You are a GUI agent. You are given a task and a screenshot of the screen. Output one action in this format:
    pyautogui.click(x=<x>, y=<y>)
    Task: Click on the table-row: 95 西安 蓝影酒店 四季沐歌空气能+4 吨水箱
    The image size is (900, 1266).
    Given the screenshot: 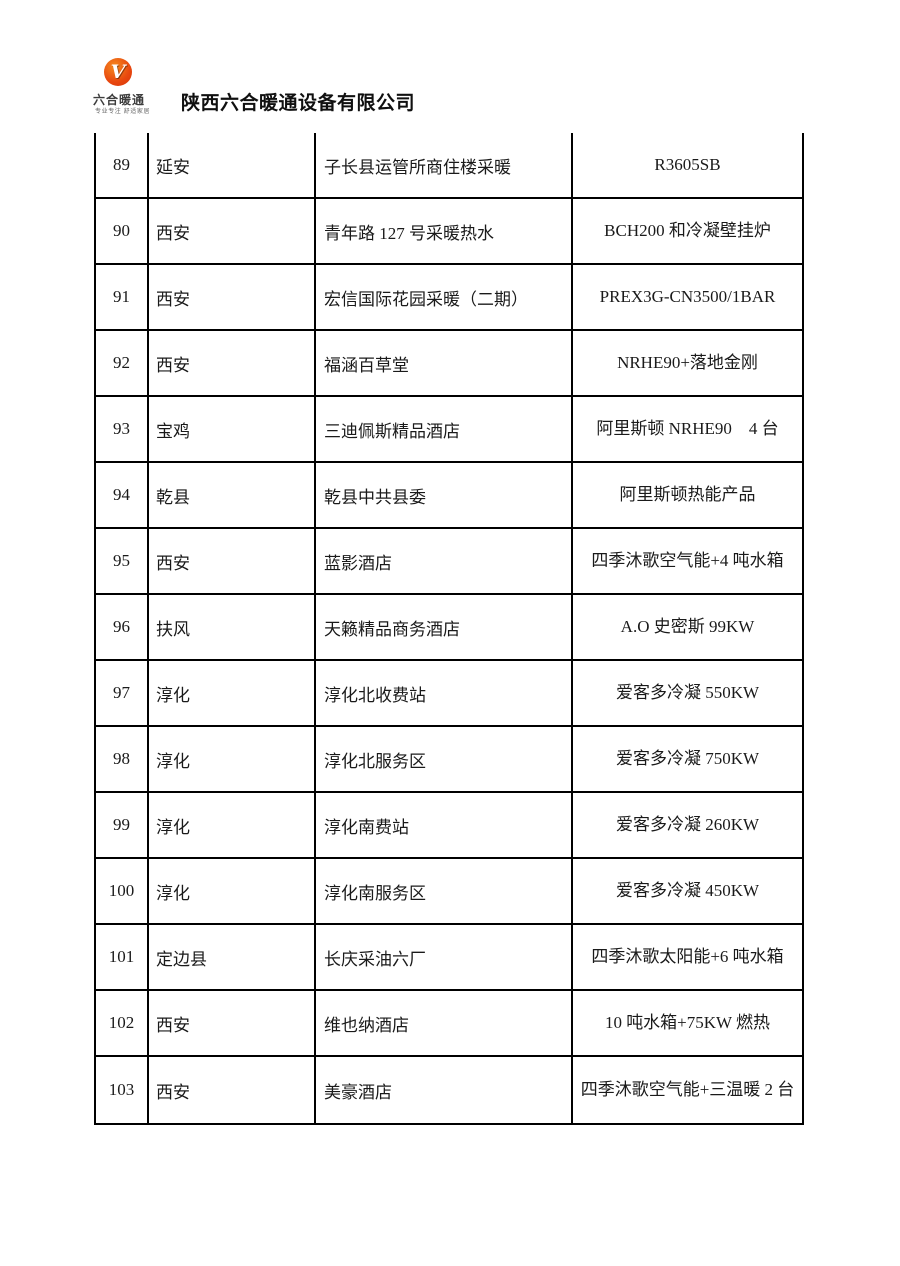 What is the action you would take?
    pyautogui.click(x=449, y=562)
    